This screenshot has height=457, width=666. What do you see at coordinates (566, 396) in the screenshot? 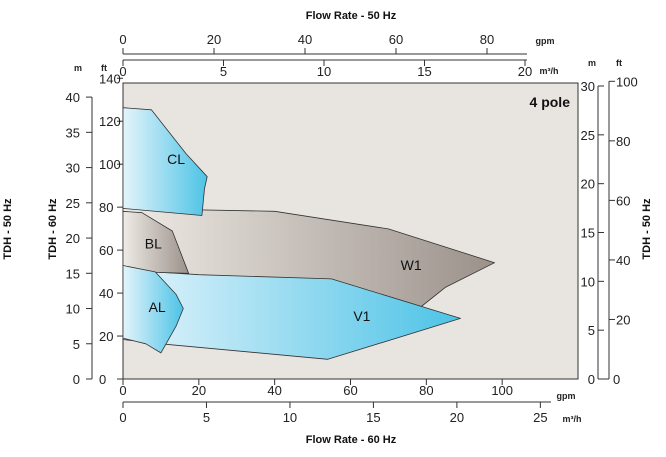
I see `bottom-gpm-unit: gpm` at bounding box center [566, 396].